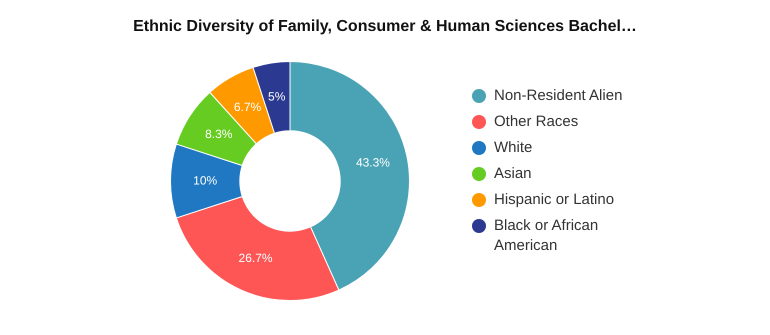 The height and width of the screenshot is (335, 770). I want to click on legend-label: White, so click(514, 148).